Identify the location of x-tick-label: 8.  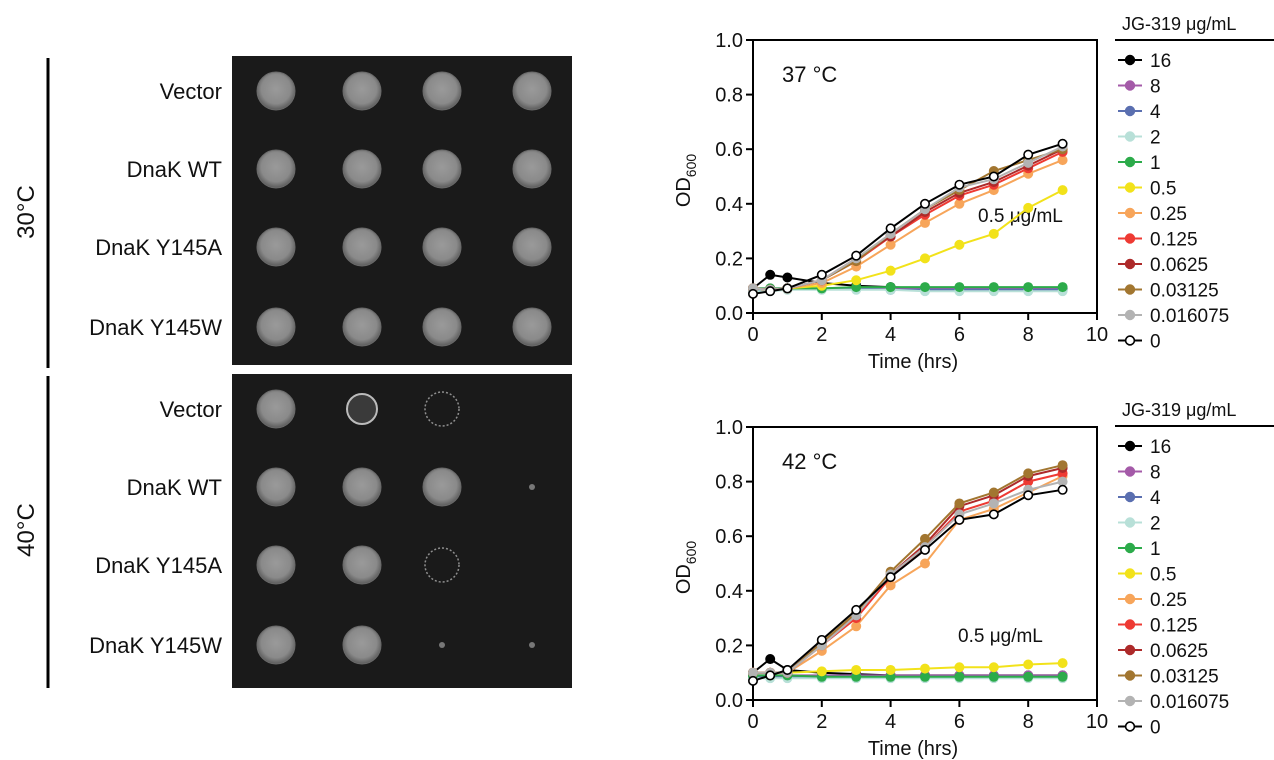
(1028, 722).